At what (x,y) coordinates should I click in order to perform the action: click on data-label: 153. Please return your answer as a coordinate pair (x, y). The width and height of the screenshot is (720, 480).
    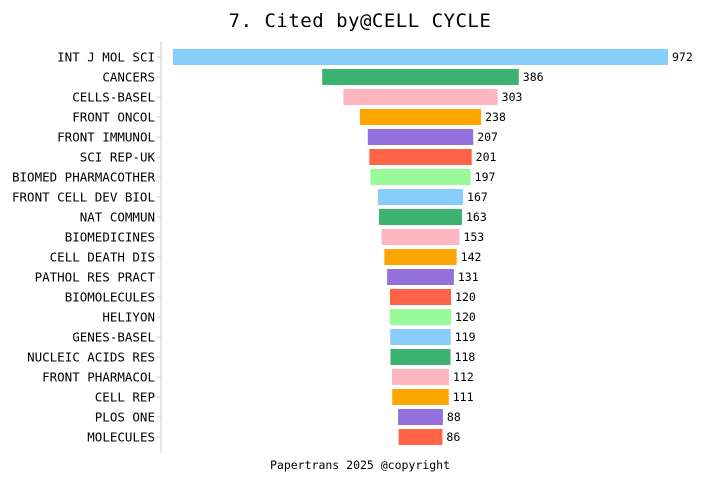
    Looking at the image, I should click on (473, 237).